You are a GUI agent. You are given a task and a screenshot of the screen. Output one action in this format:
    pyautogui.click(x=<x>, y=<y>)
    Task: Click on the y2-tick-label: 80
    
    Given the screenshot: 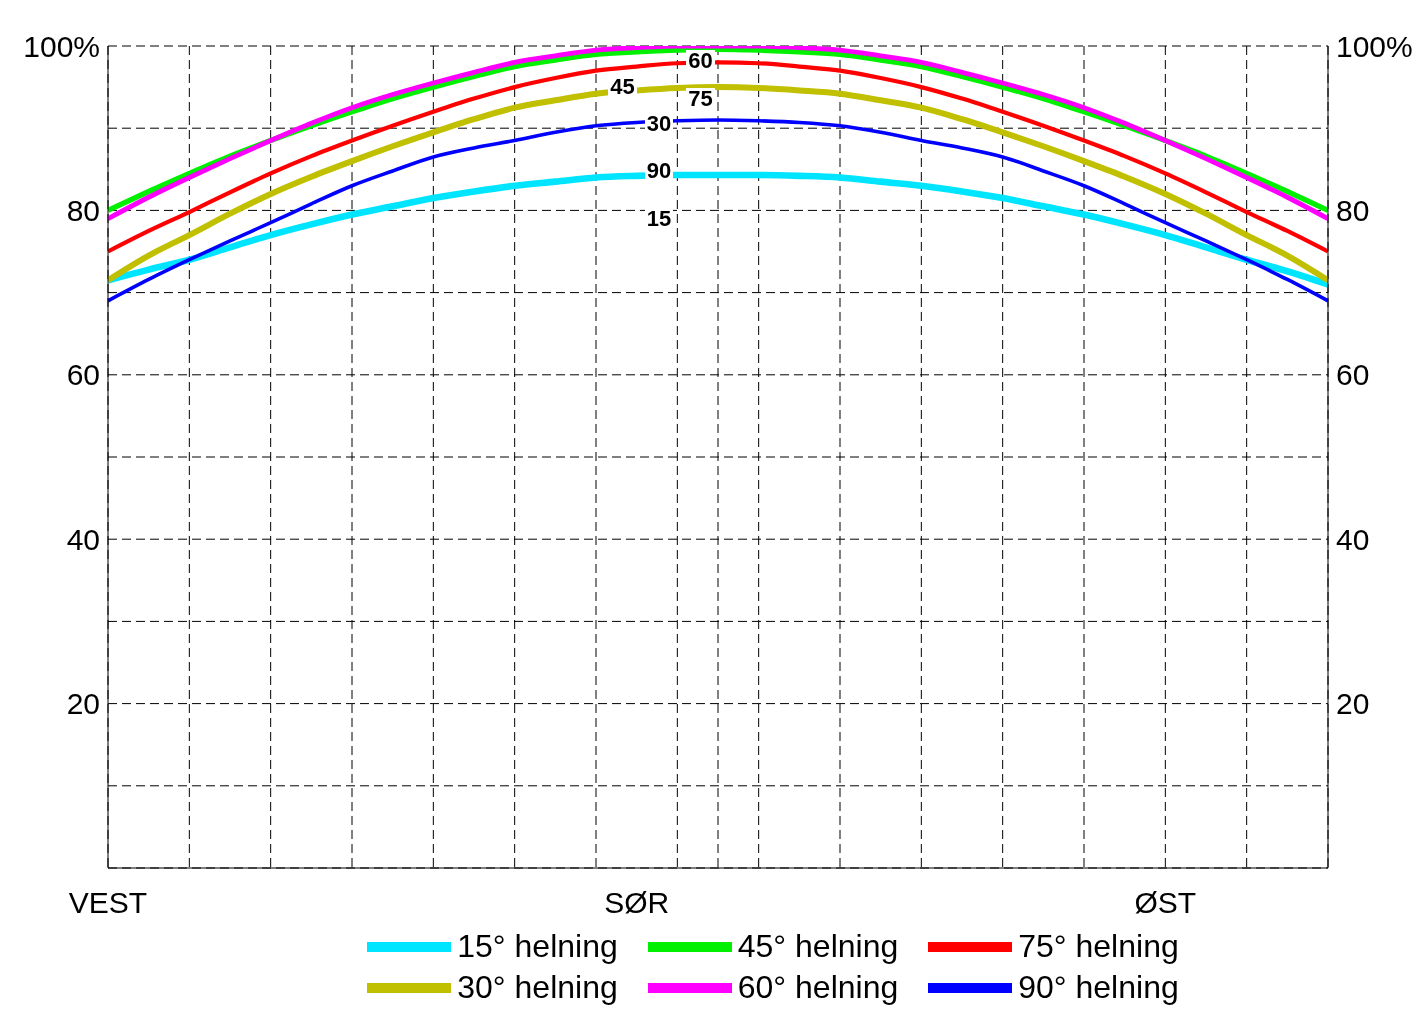 What is the action you would take?
    pyautogui.click(x=1353, y=211)
    